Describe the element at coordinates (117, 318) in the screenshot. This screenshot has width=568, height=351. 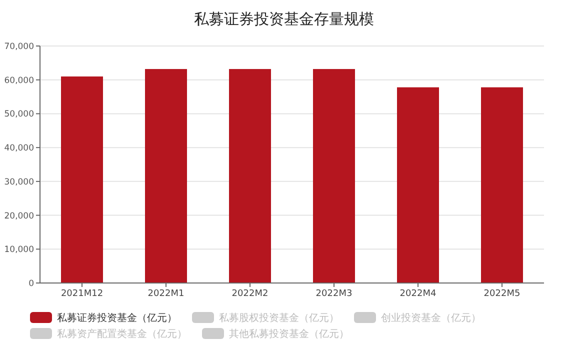
I see `legend-label: 私募证券投资基金（亿元）` at that location.